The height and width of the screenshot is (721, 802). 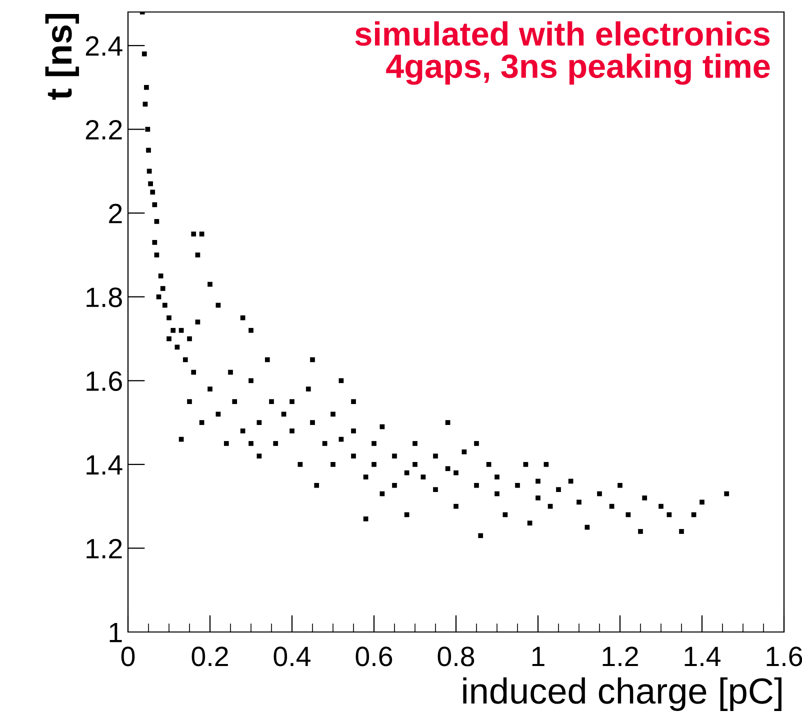 What do you see at coordinates (620, 656) in the screenshot?
I see `x-tick-label: 1.2` at bounding box center [620, 656].